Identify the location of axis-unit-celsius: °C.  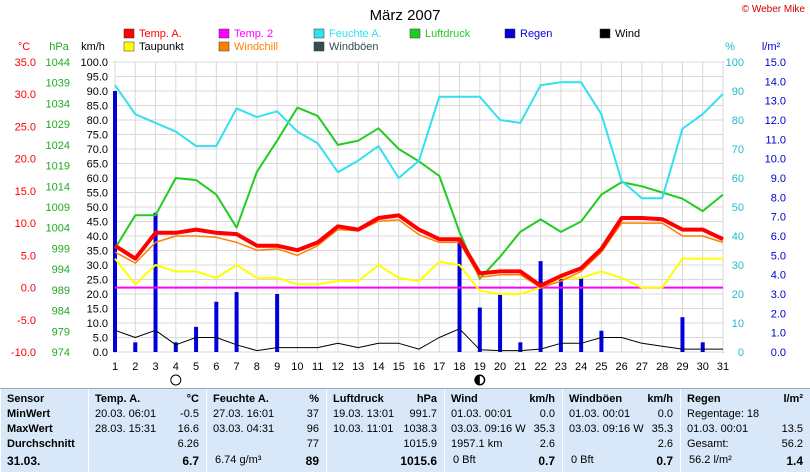
(24, 47).